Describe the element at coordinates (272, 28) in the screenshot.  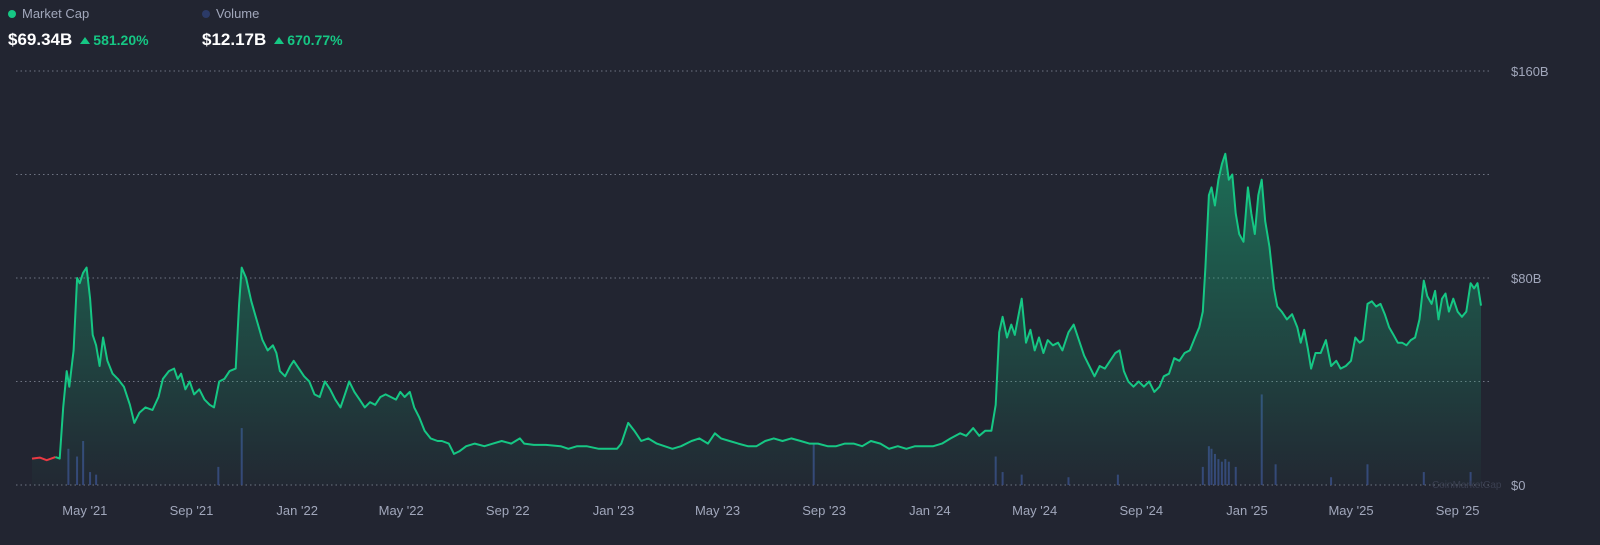
I see `volume-legend: Volume $12.17B 670.77%` at that location.